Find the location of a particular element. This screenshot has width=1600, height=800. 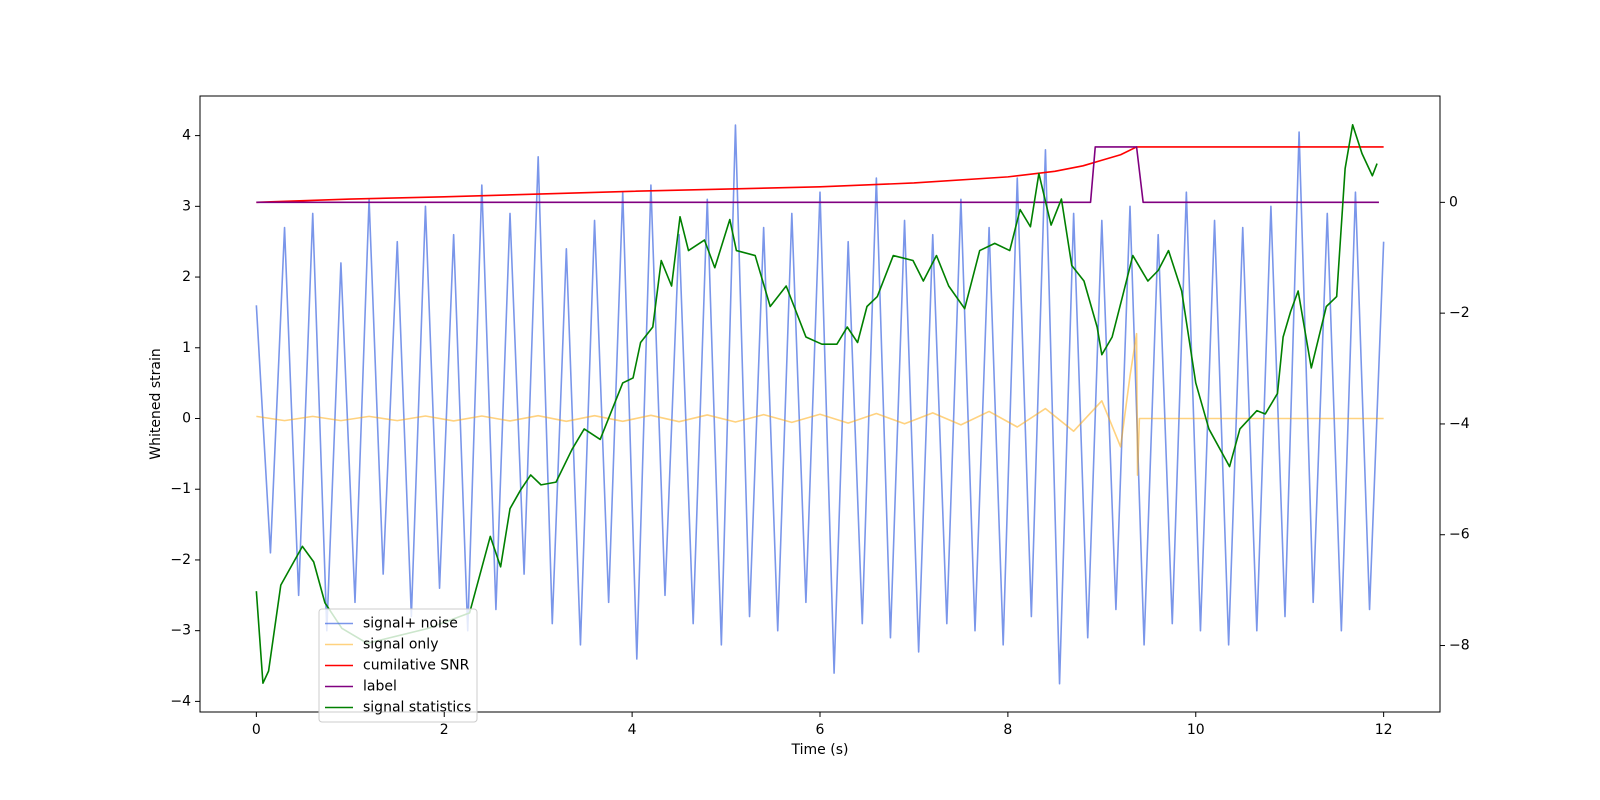

y2-tick-label: −6 is located at coordinates (1459, 535).